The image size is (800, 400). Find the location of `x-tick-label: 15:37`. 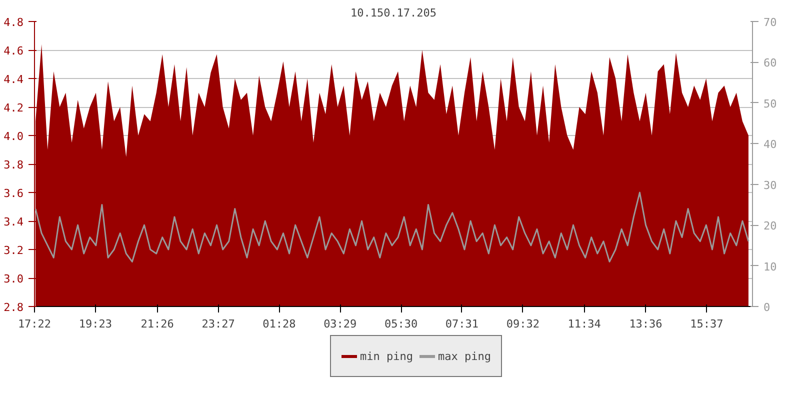

x-tick-label: 15:37 is located at coordinates (707, 324).